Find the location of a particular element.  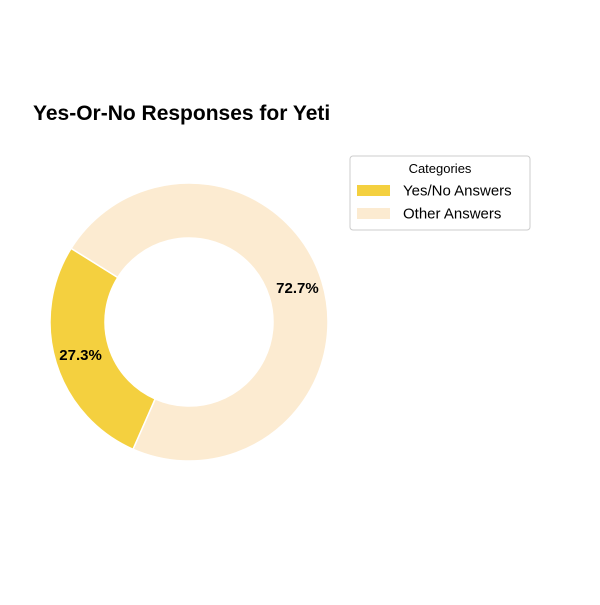

legend-label-1: Yes/No Answers is located at coordinates (457, 191).